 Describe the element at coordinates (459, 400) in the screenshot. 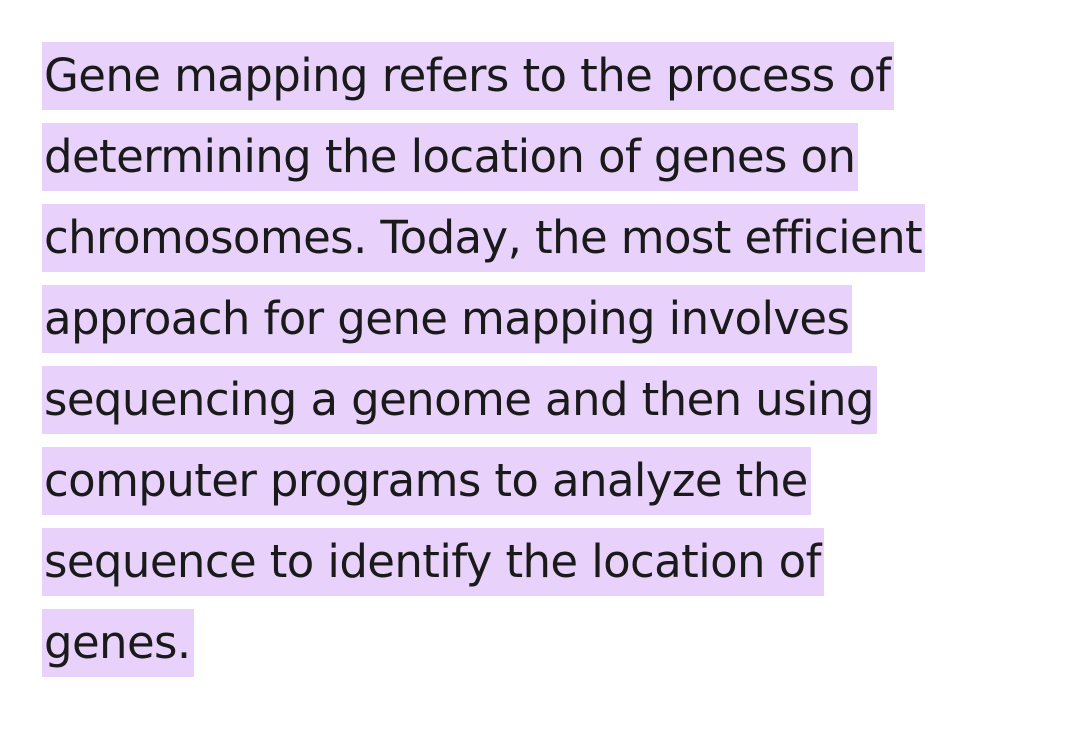

I see `highlighted-text: sequencing a genome and then using` at that location.